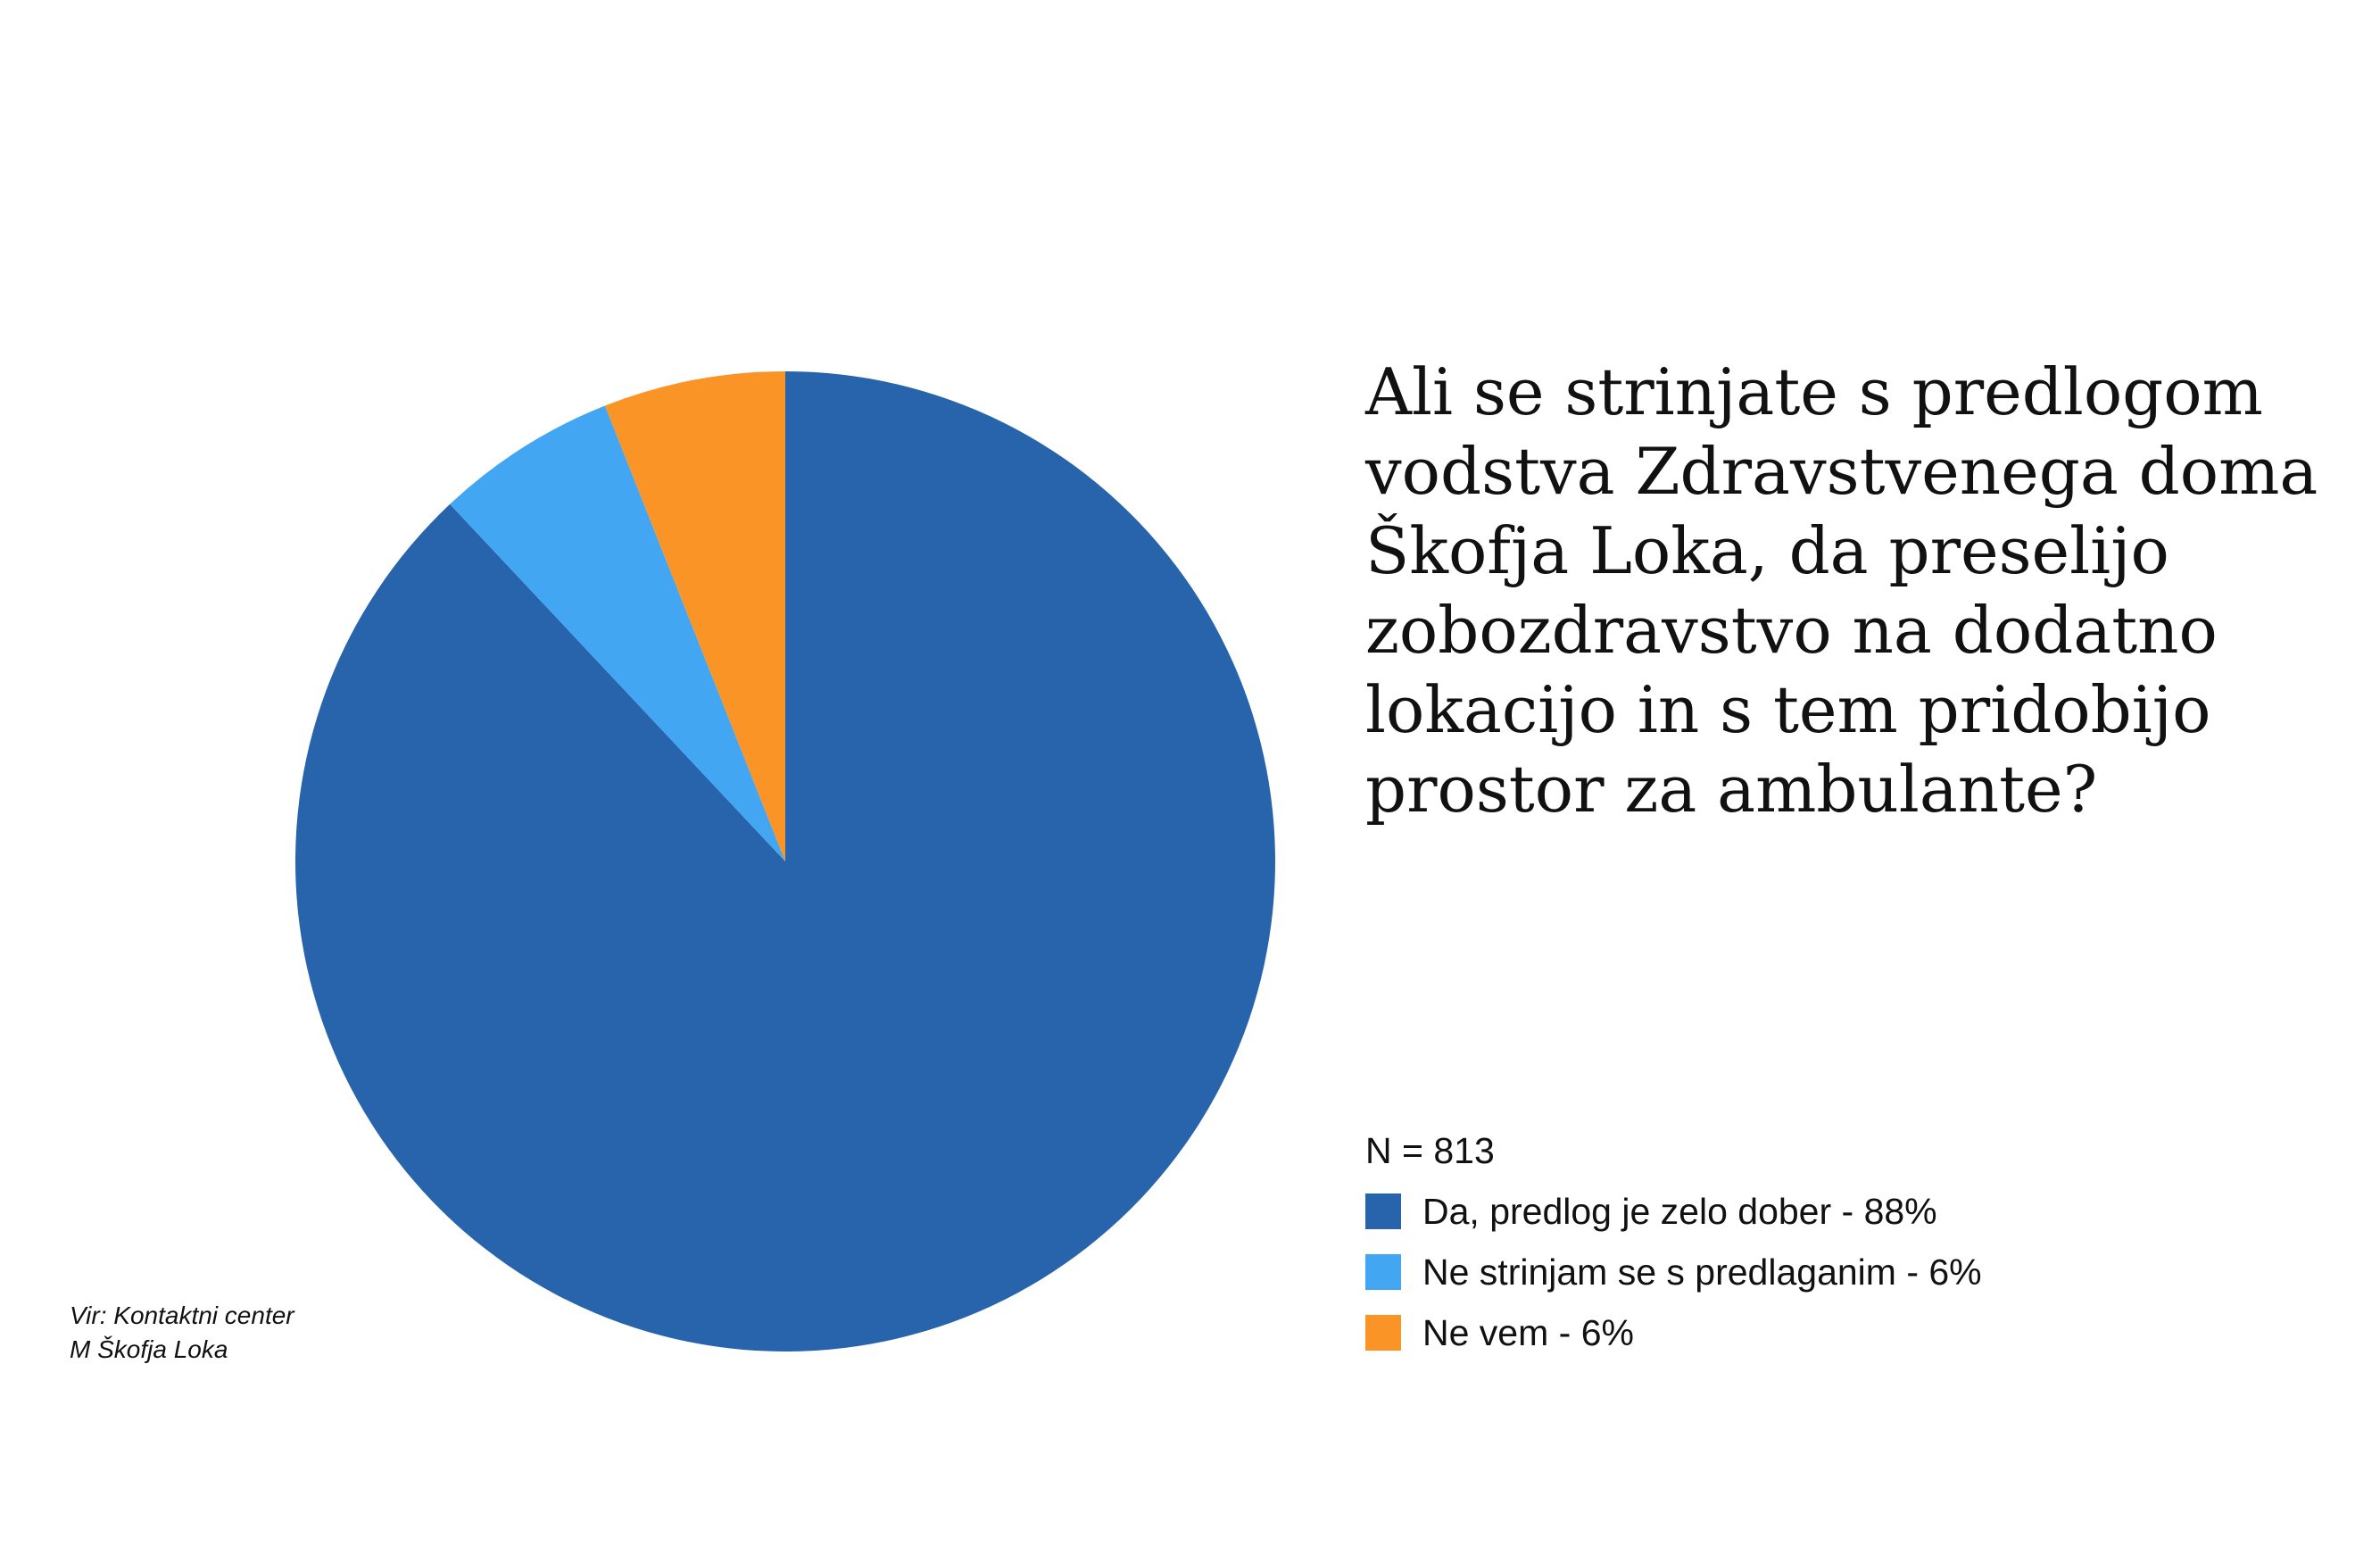 Image resolution: width=2380 pixels, height=1547 pixels. Describe the element at coordinates (1383, 1333) in the screenshot. I see `legend-swatch-ne-vem` at that location.